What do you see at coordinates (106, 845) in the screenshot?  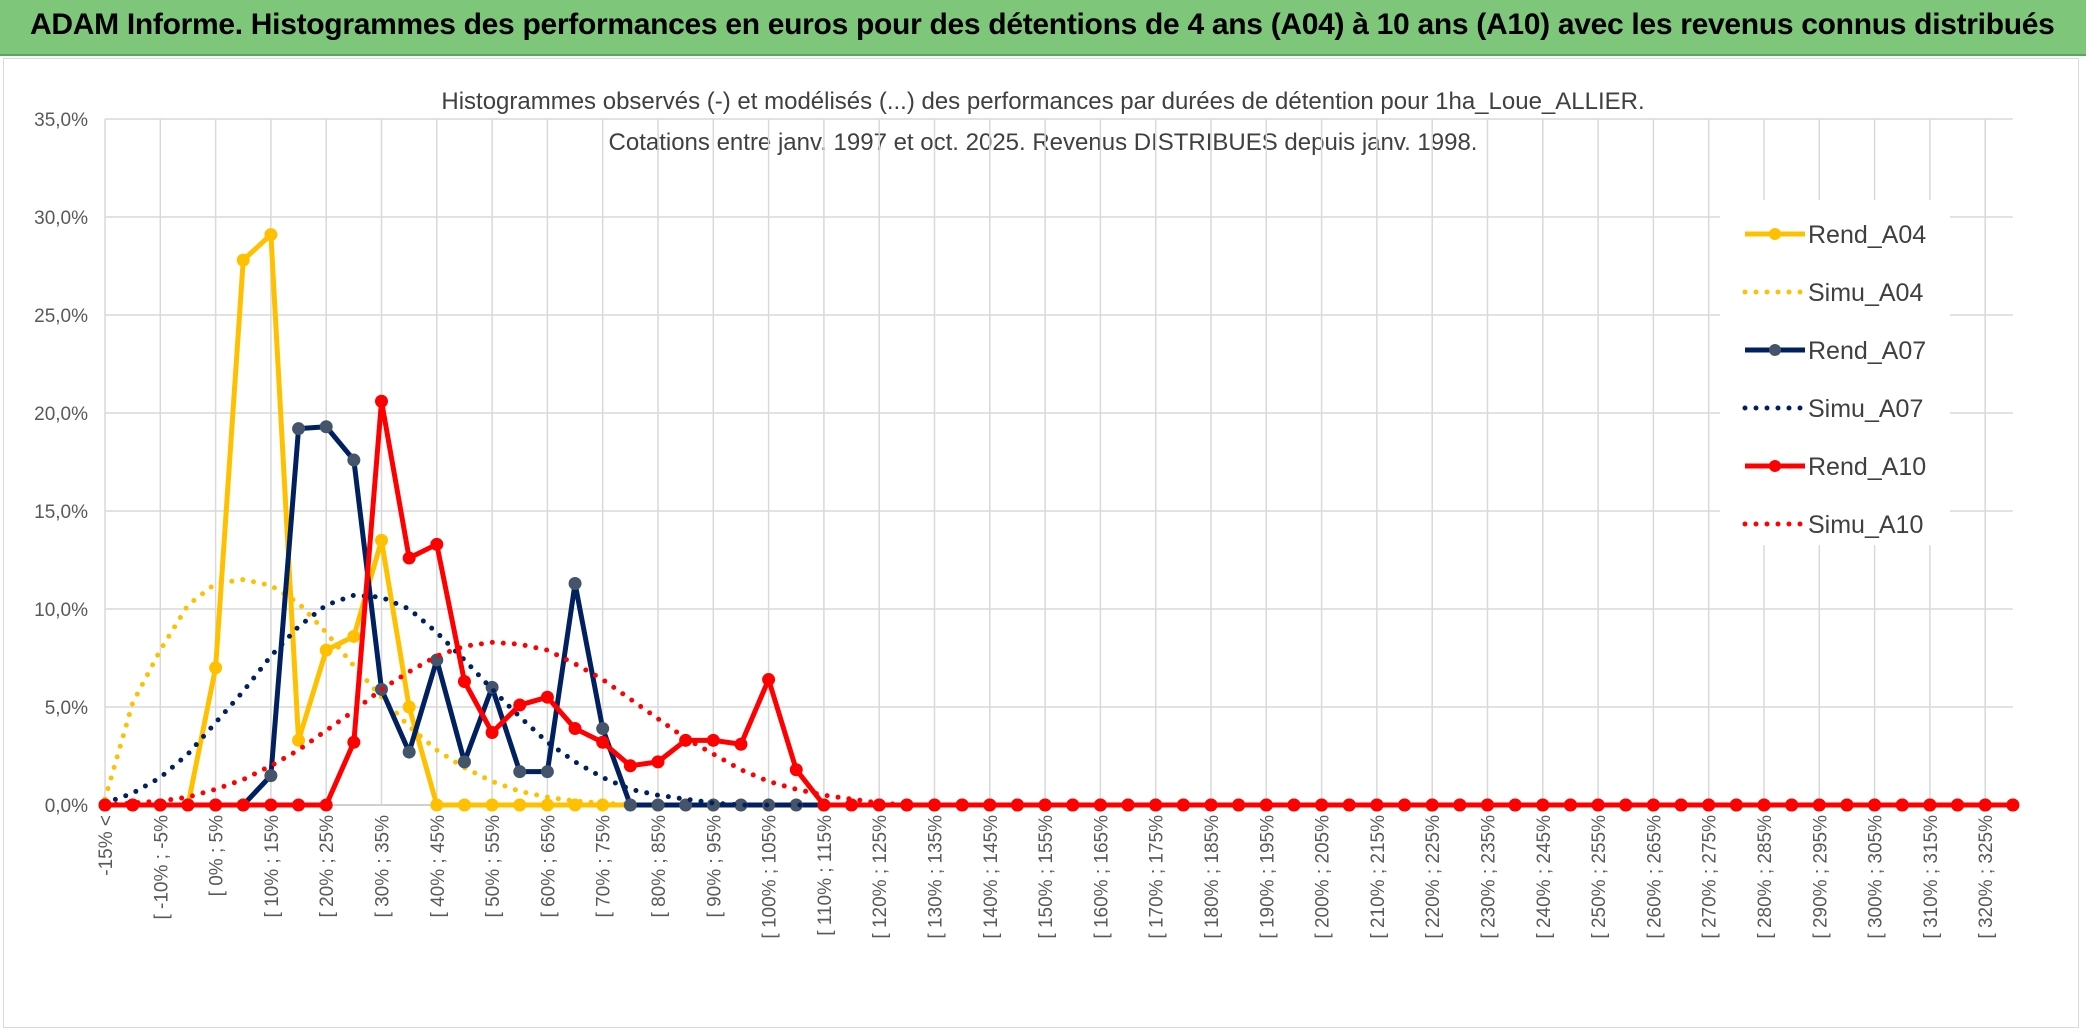 I see `x-tick-label: -15% <` at bounding box center [106, 845].